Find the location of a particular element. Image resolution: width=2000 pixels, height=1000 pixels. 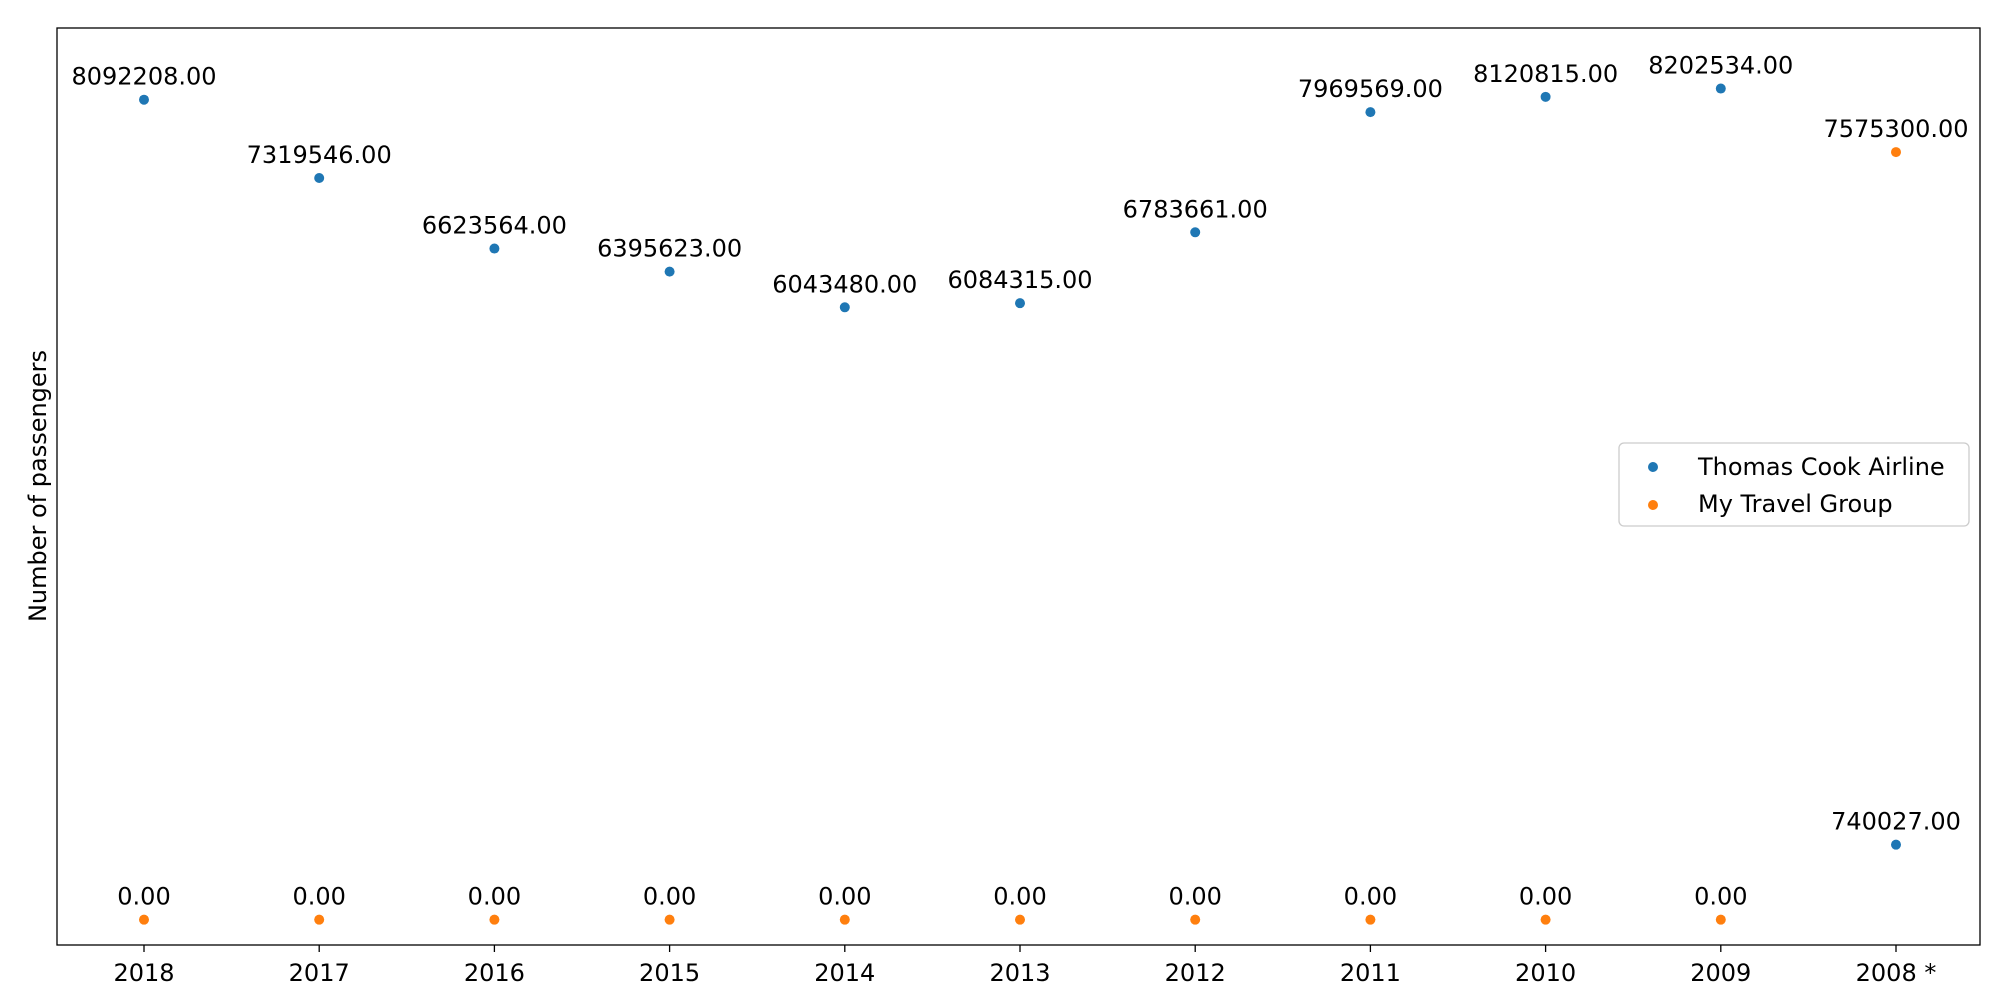

data-label-thomas-cook-airline-2017: 7319546.00 is located at coordinates (319, 155).